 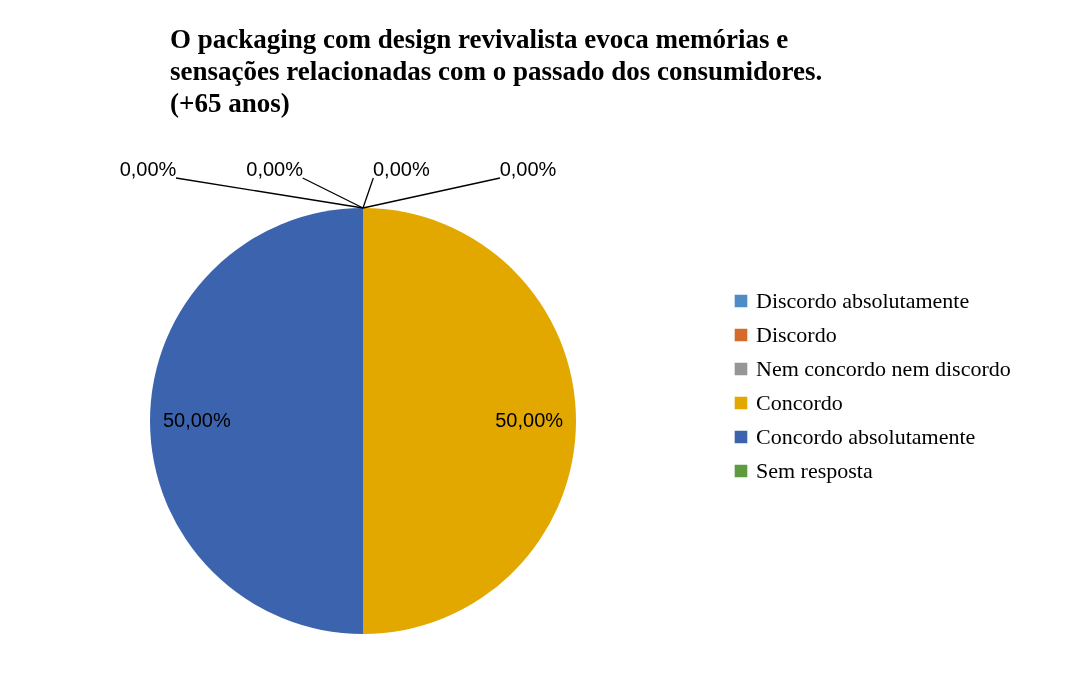 What do you see at coordinates (796, 334) in the screenshot?
I see `legend-label: Discordo` at bounding box center [796, 334].